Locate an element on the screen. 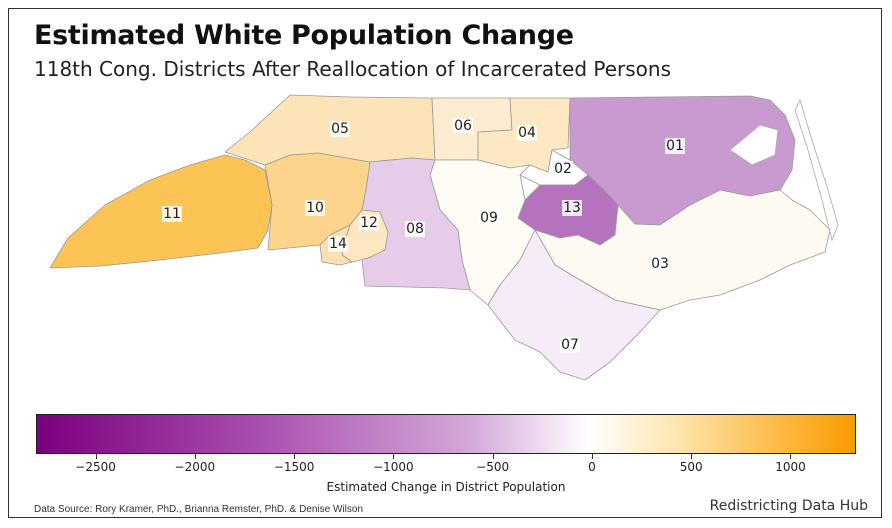  label-01: 01 is located at coordinates (675, 146).